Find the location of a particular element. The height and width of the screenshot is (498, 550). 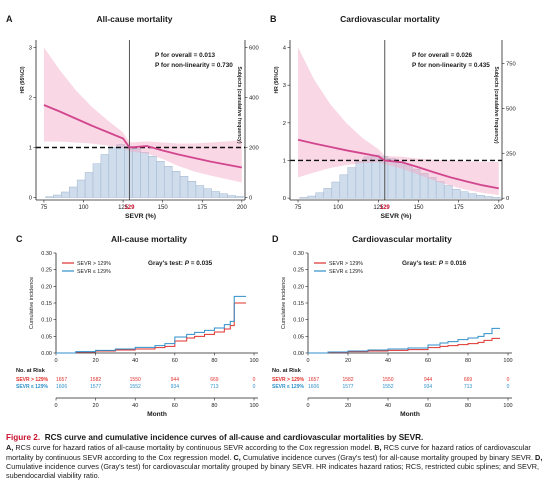

caption-panel-letter: A, is located at coordinates (10, 448).